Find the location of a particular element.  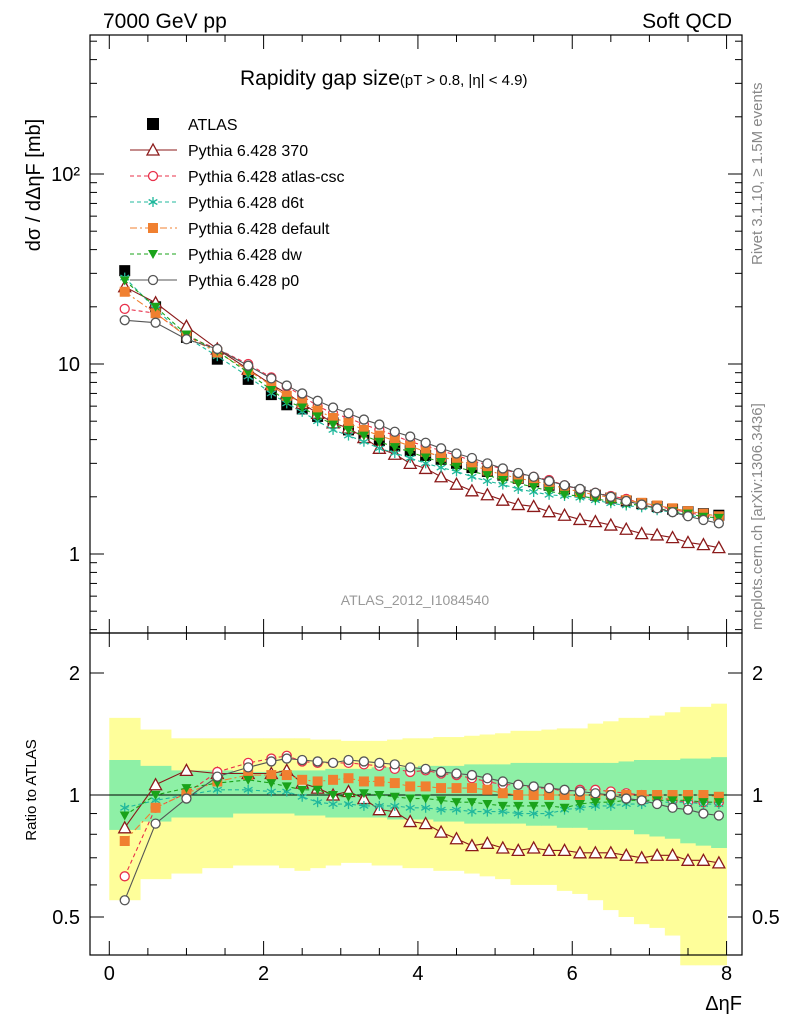

header-left: 7000 GeV pp is located at coordinates (165, 21).